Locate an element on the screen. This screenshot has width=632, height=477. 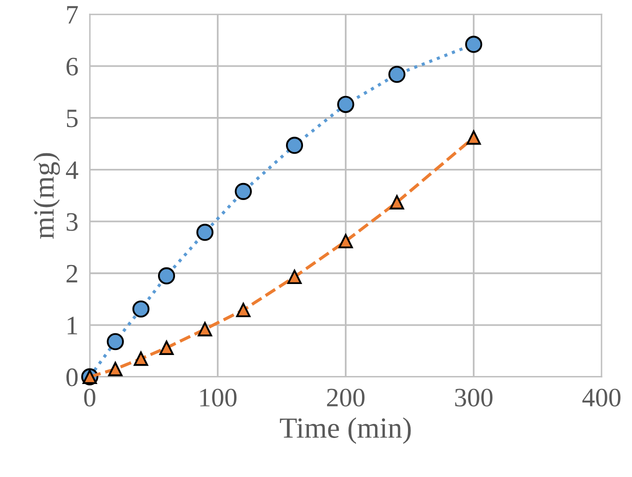
y-tick-label: 5 is located at coordinates (72, 119).